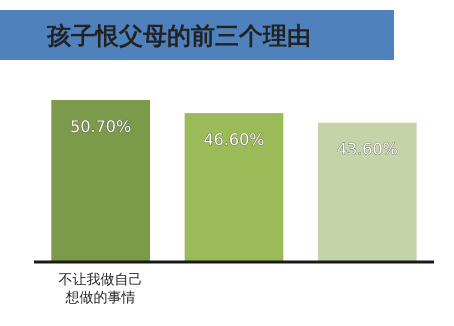 Image resolution: width=454 pixels, height=326 pixels. What do you see at coordinates (178, 36) in the screenshot?
I see `chart-title: 孩子恨父母的前三个理由` at bounding box center [178, 36].